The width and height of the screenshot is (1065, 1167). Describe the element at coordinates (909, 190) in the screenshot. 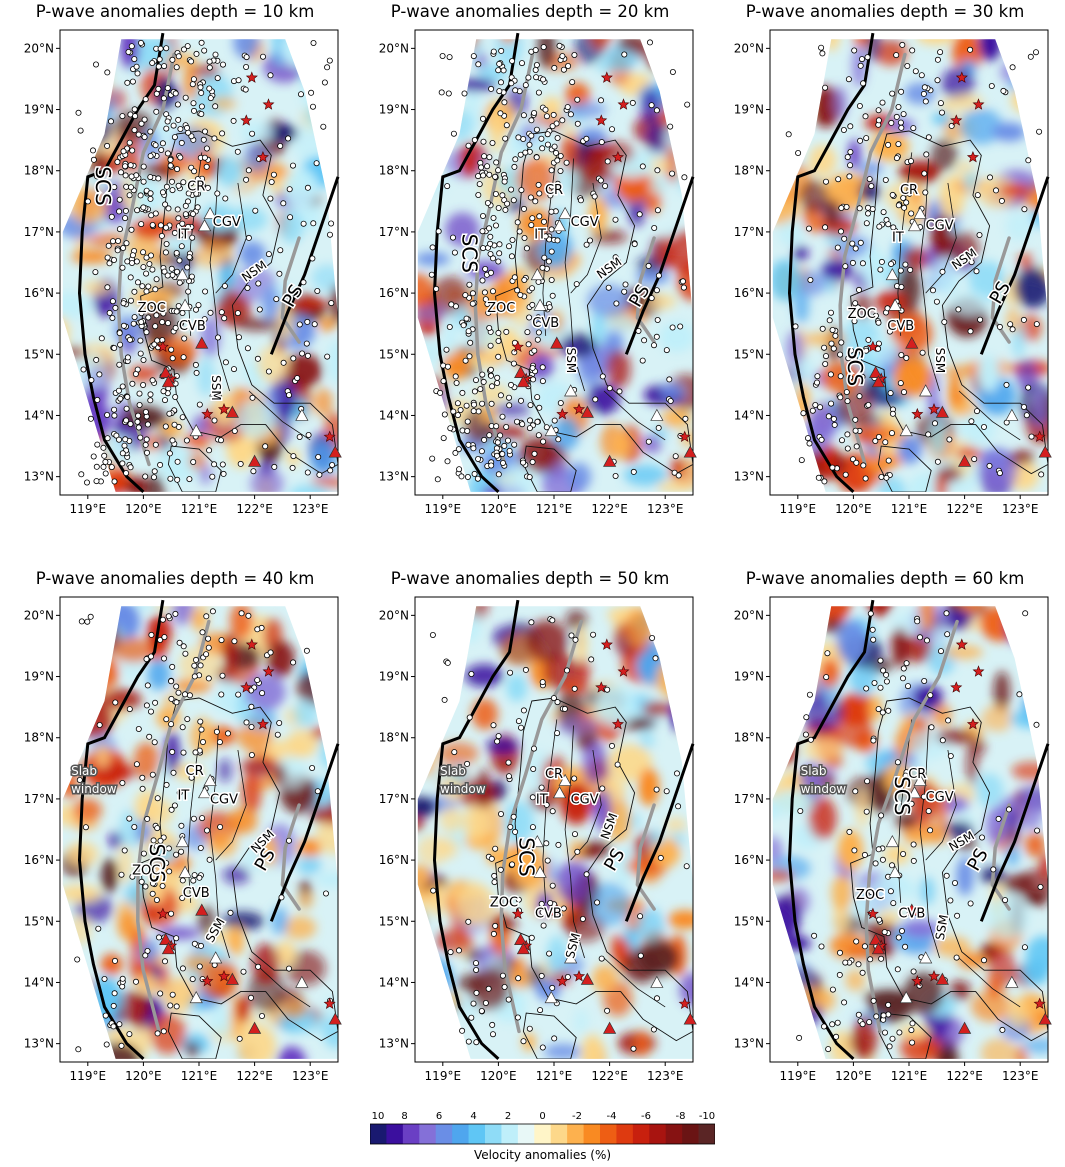

I see `feature-label: CR` at that location.